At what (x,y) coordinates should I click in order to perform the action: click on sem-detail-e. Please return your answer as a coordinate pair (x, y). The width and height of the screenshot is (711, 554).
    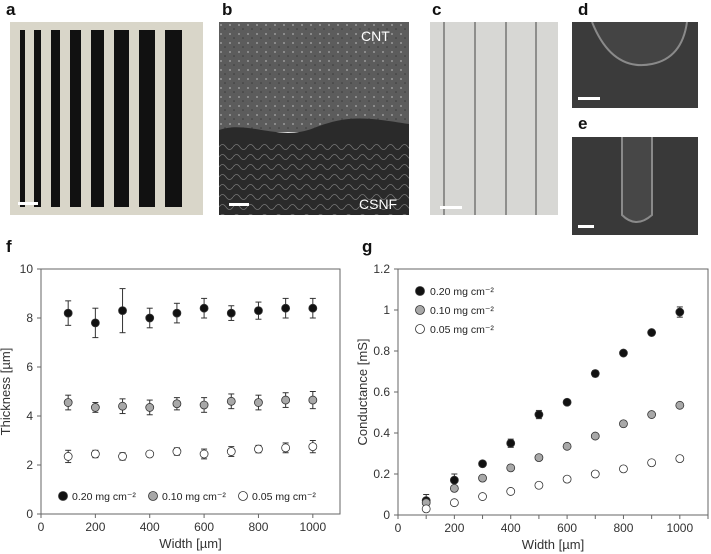
    Looking at the image, I should click on (635, 186).